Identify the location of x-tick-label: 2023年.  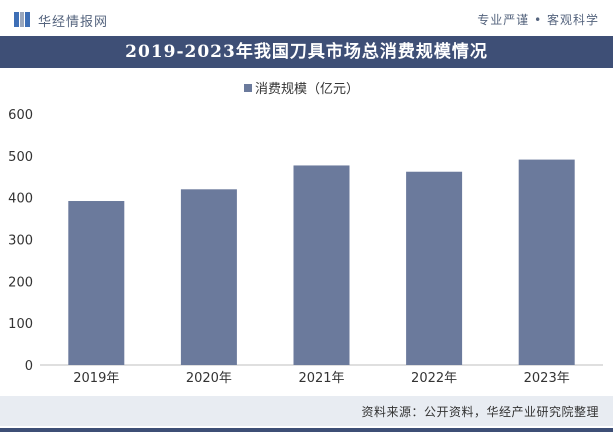
(547, 378).